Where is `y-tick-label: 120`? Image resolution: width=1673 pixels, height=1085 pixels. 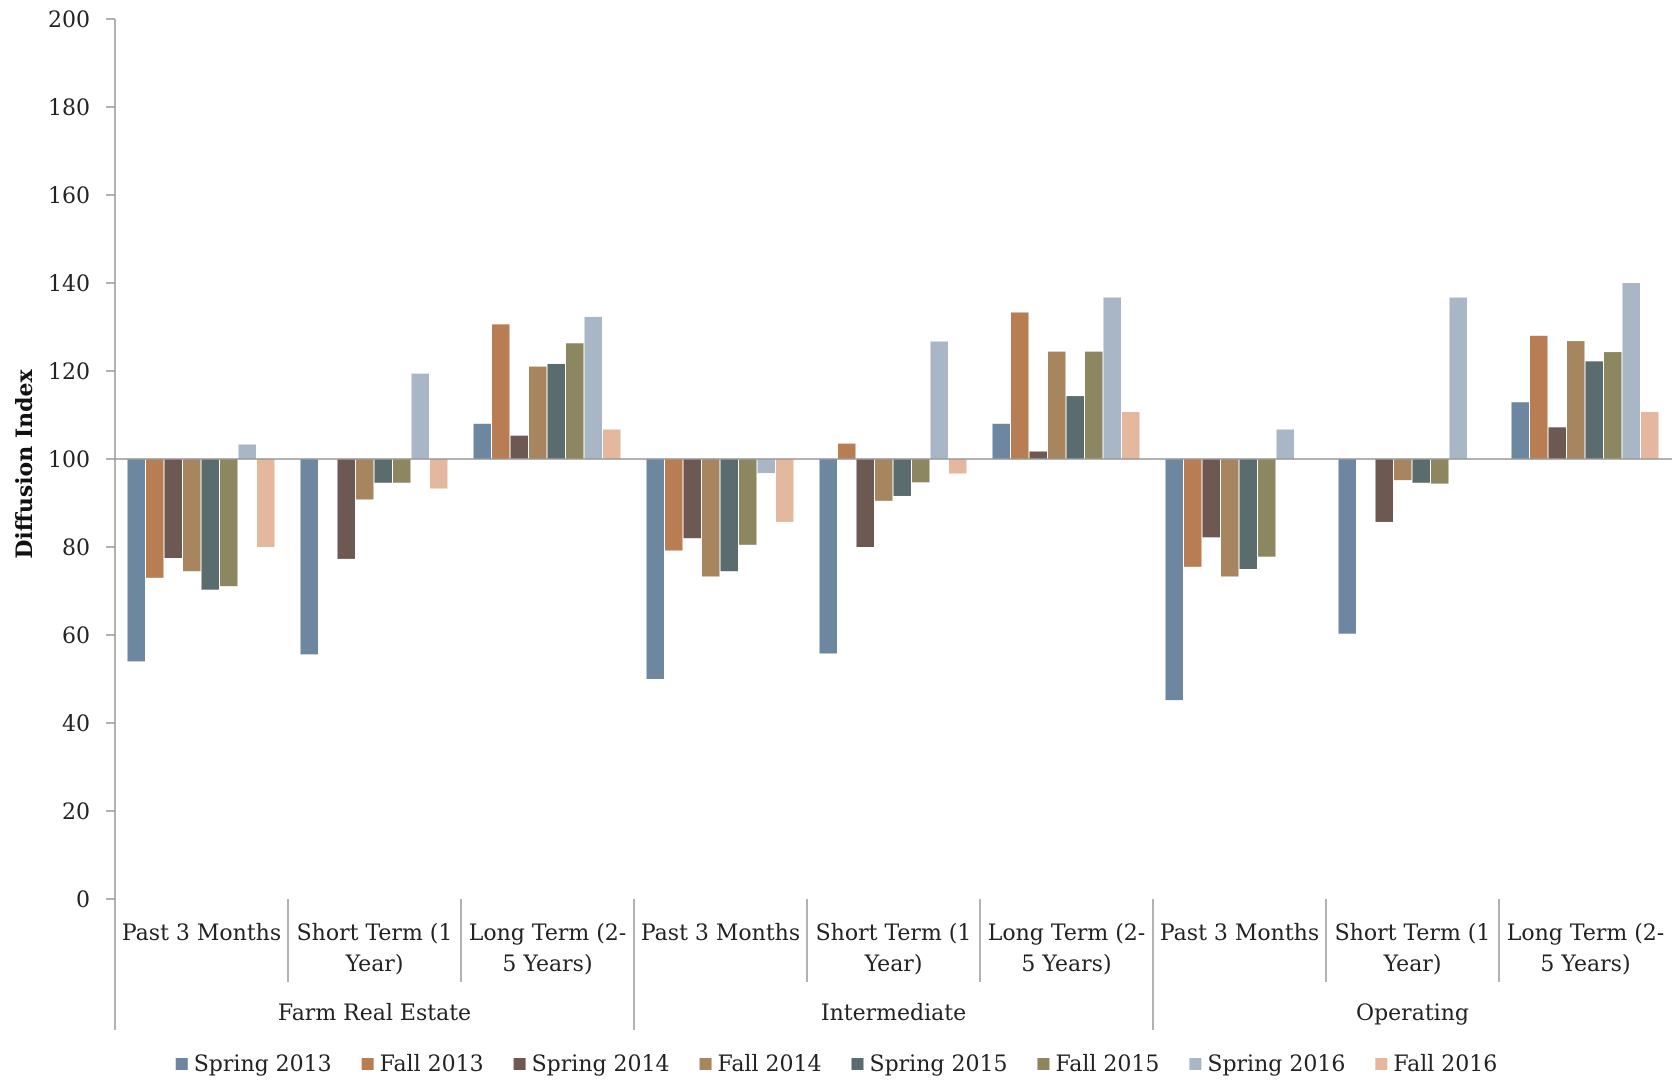 y-tick-label: 120 is located at coordinates (69, 372).